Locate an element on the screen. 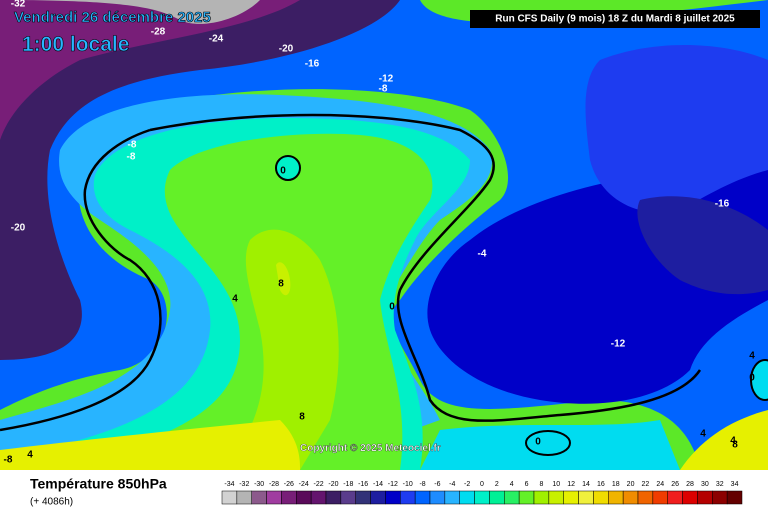 The image size is (768, 512). legend-label: 28 is located at coordinates (690, 484).